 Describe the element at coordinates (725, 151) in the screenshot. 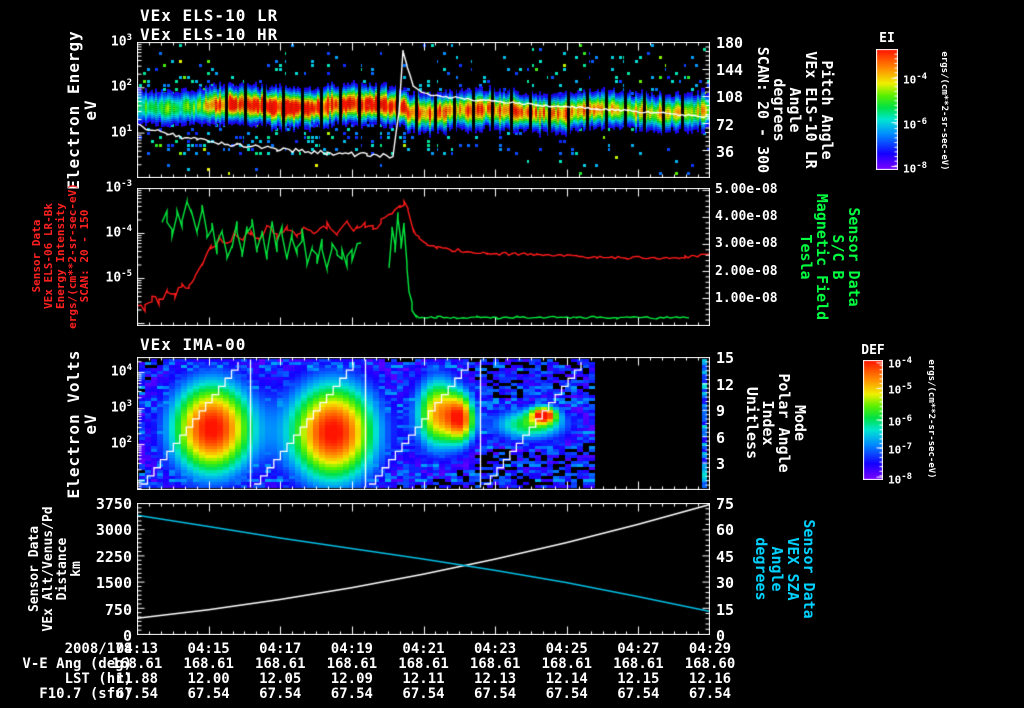

I see `p1-right-tick-label-0: 36` at that location.